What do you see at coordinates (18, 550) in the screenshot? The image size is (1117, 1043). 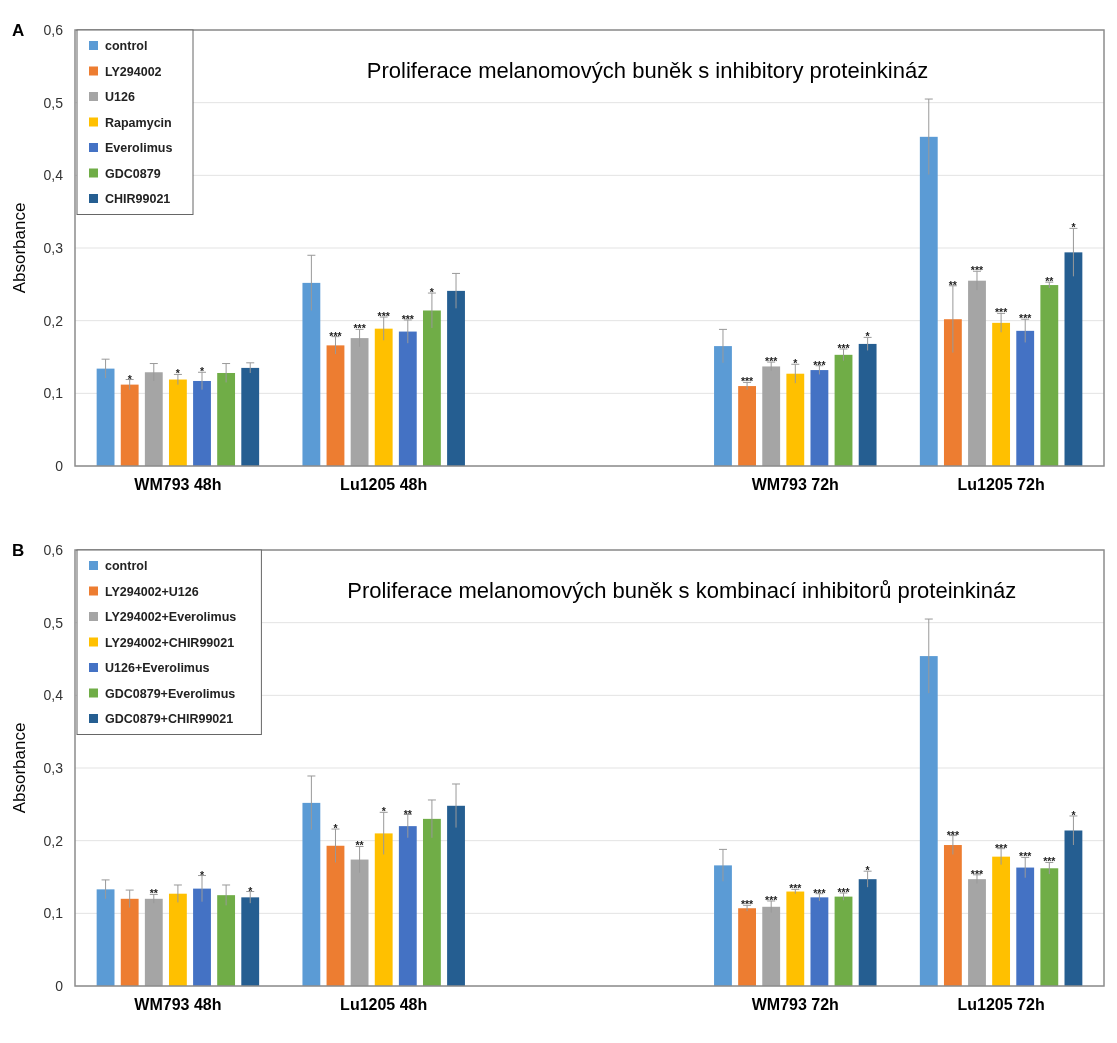 I see `text: B` at bounding box center [18, 550].